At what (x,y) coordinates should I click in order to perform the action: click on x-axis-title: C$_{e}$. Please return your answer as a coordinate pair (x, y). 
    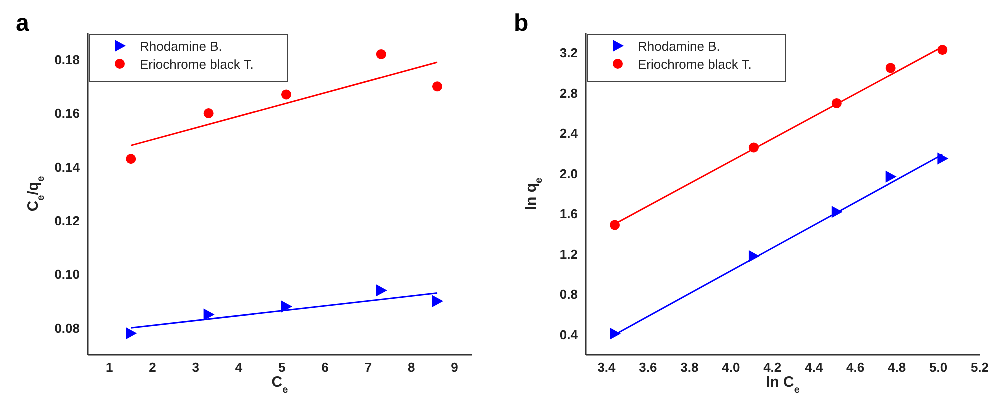
    Looking at the image, I should click on (280, 385).